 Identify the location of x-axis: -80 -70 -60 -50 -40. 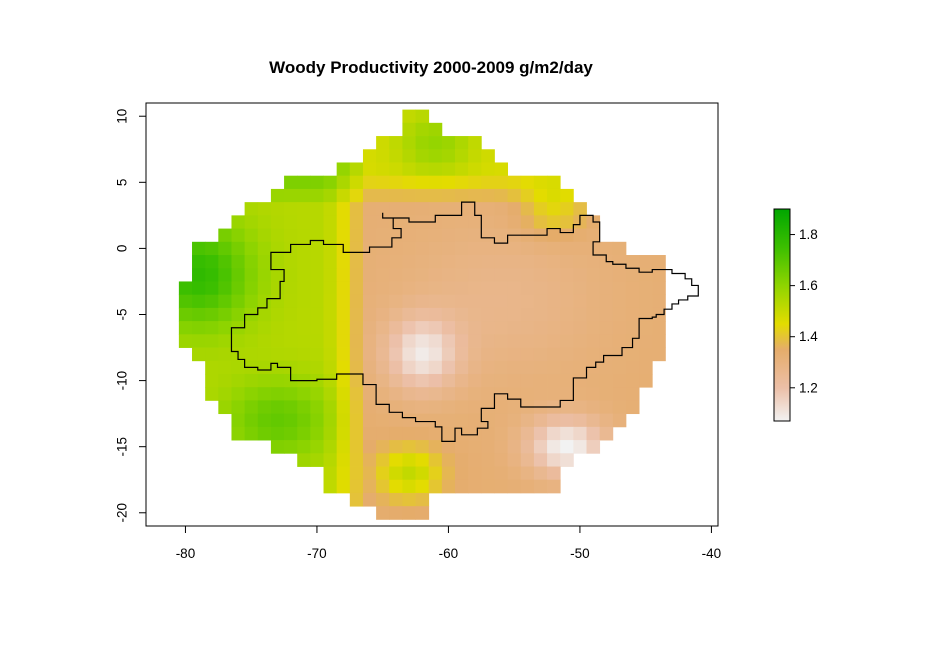
(449, 543).